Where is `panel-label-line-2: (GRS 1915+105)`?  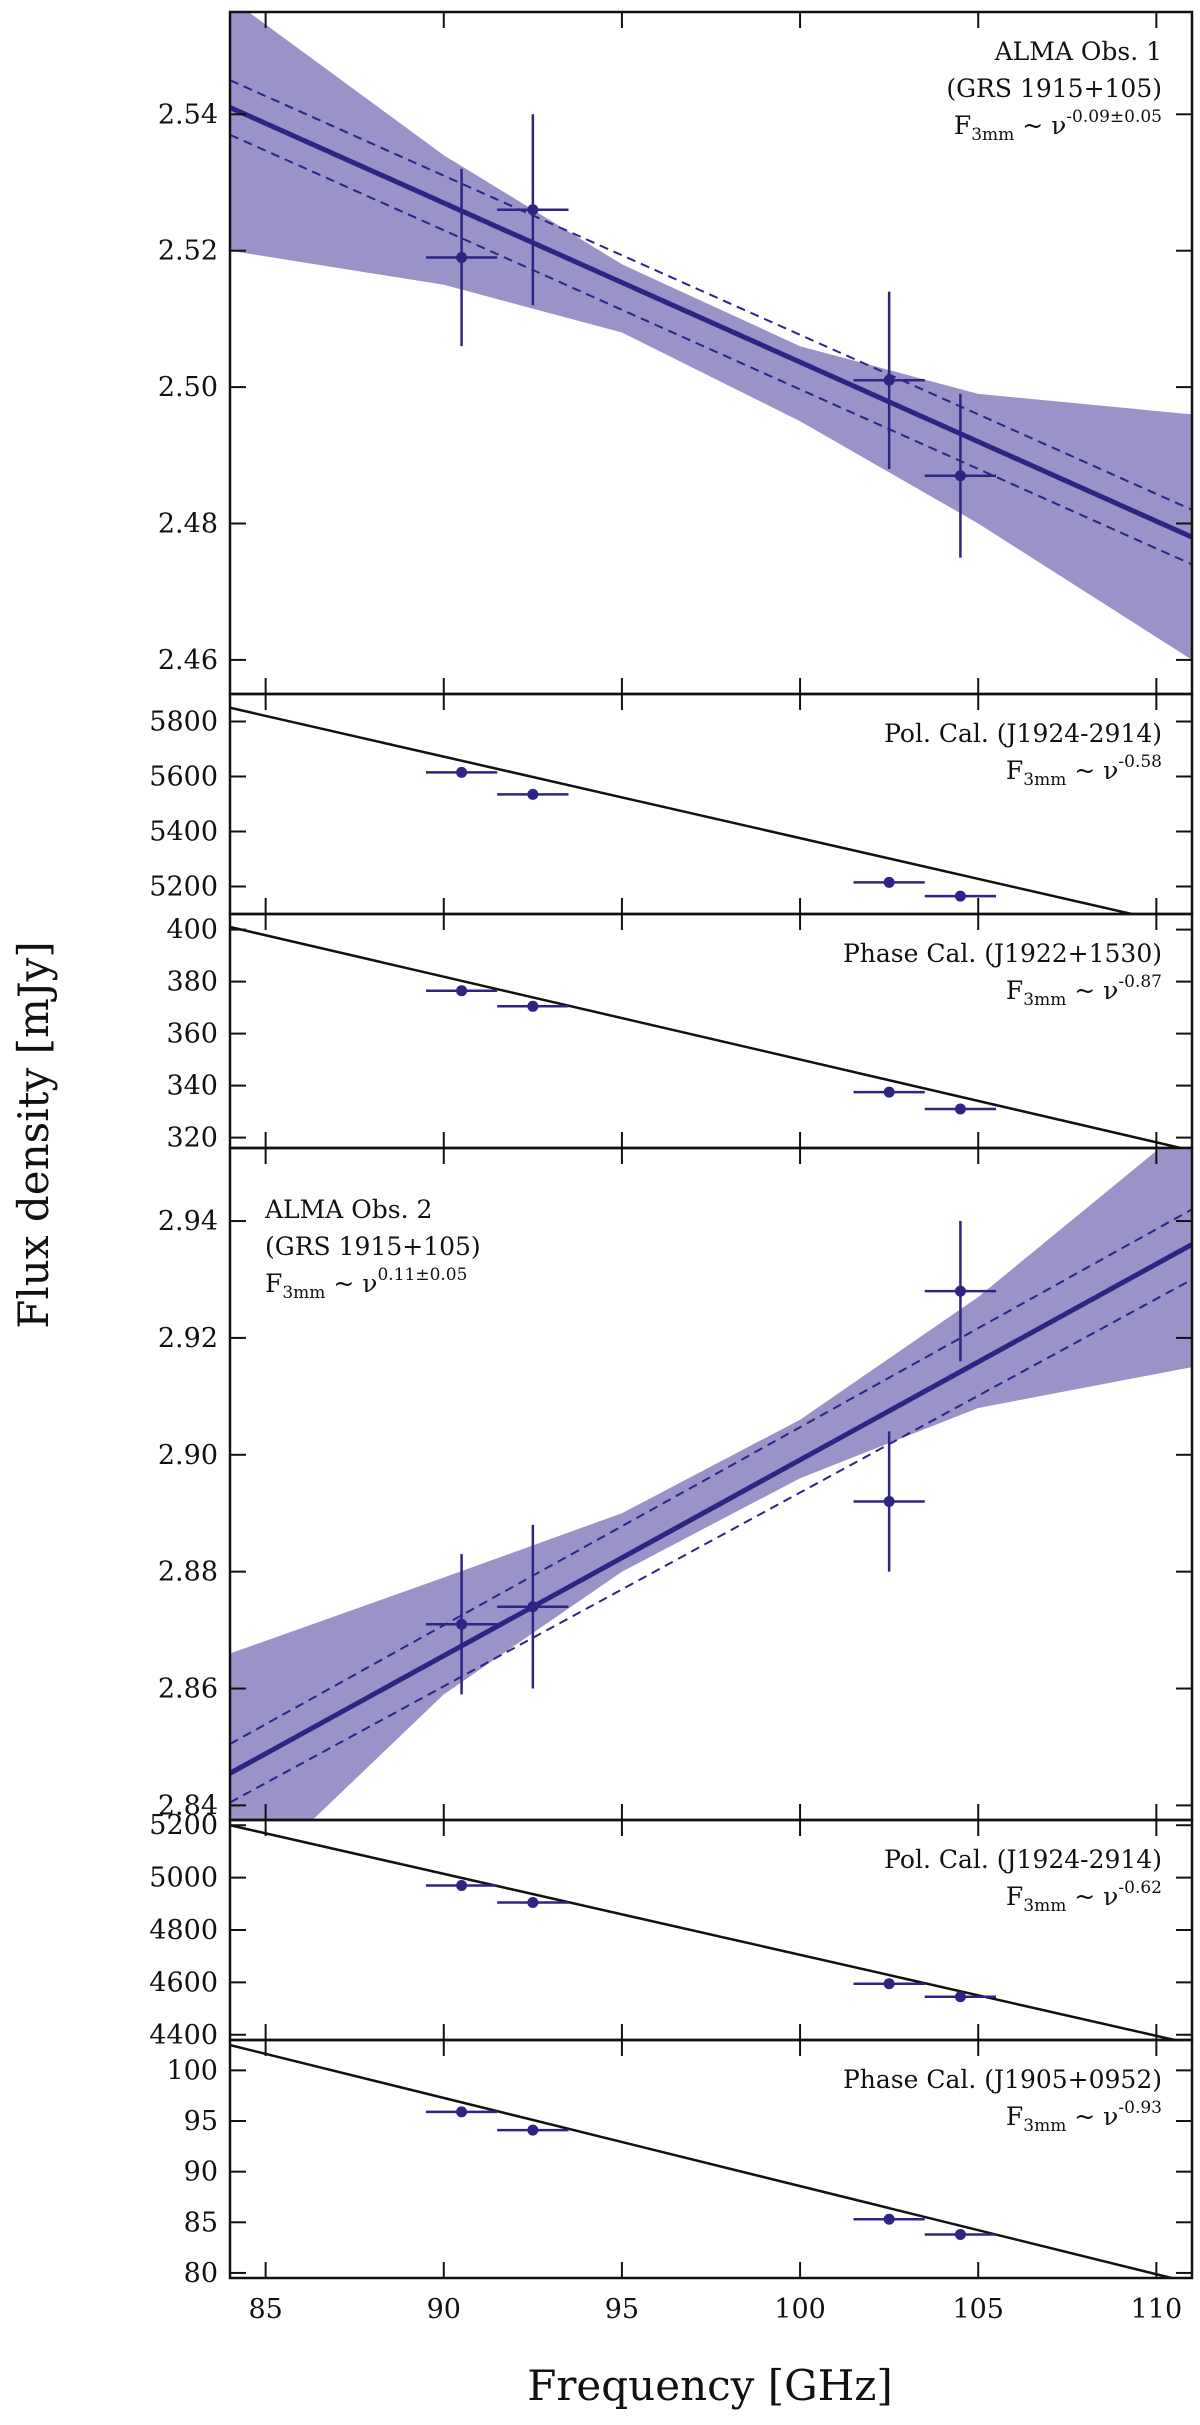
panel-label-line-2: (GRS 1915+105) is located at coordinates (1054, 88).